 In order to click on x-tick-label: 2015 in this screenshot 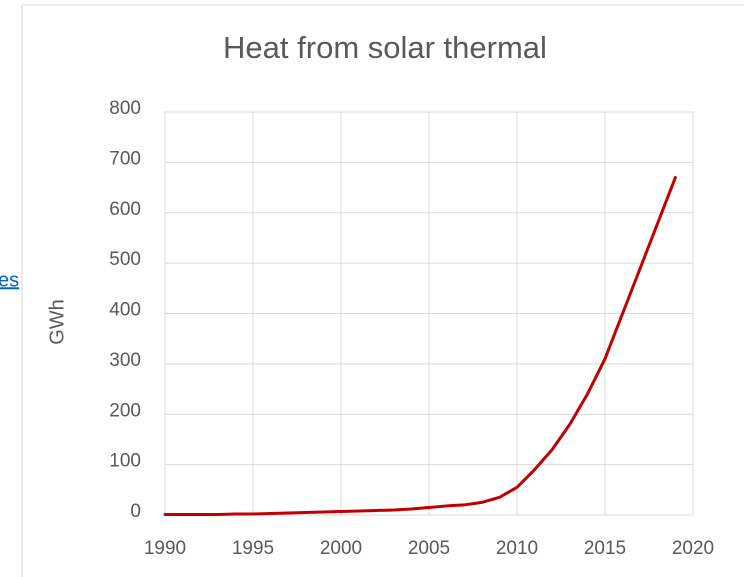, I will do `click(605, 548)`.